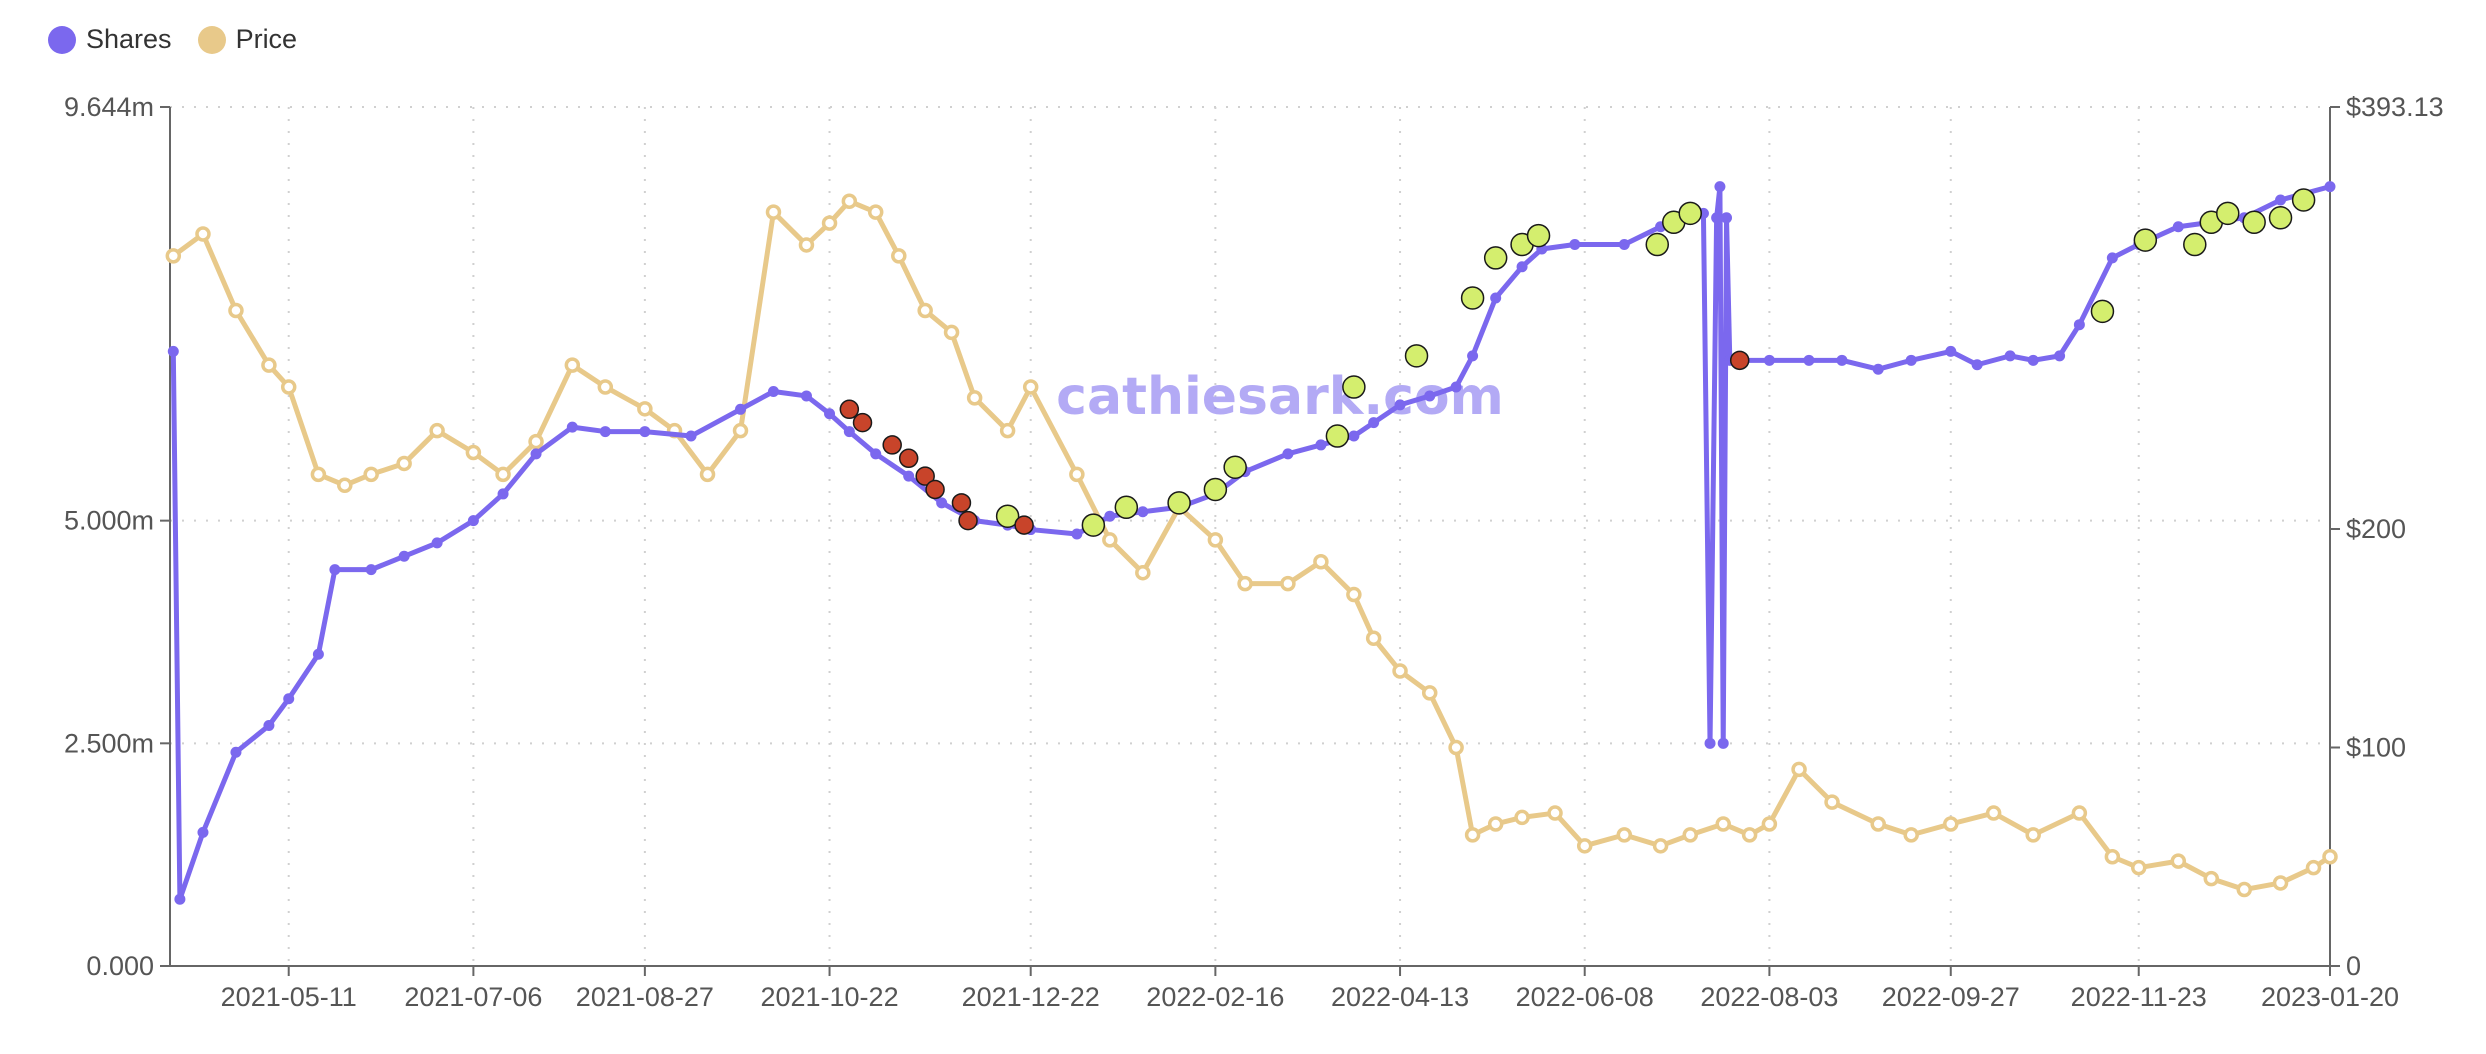 This screenshot has width=2486, height=1054. I want to click on legend-item-shares: Shares, so click(110, 39).